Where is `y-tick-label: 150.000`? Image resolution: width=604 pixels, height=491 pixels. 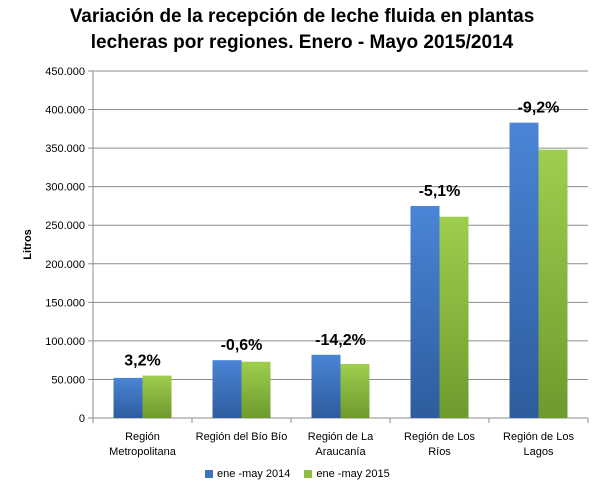
y-tick-label: 150.000 is located at coordinates (65, 303).